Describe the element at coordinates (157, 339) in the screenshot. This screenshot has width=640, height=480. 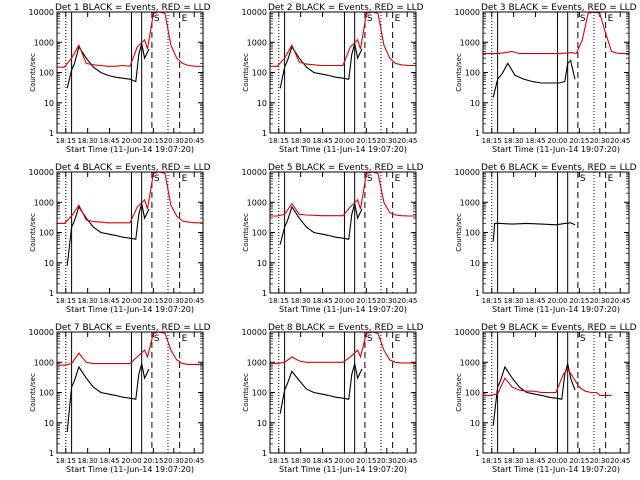
I see `marker-label-s: S` at that location.